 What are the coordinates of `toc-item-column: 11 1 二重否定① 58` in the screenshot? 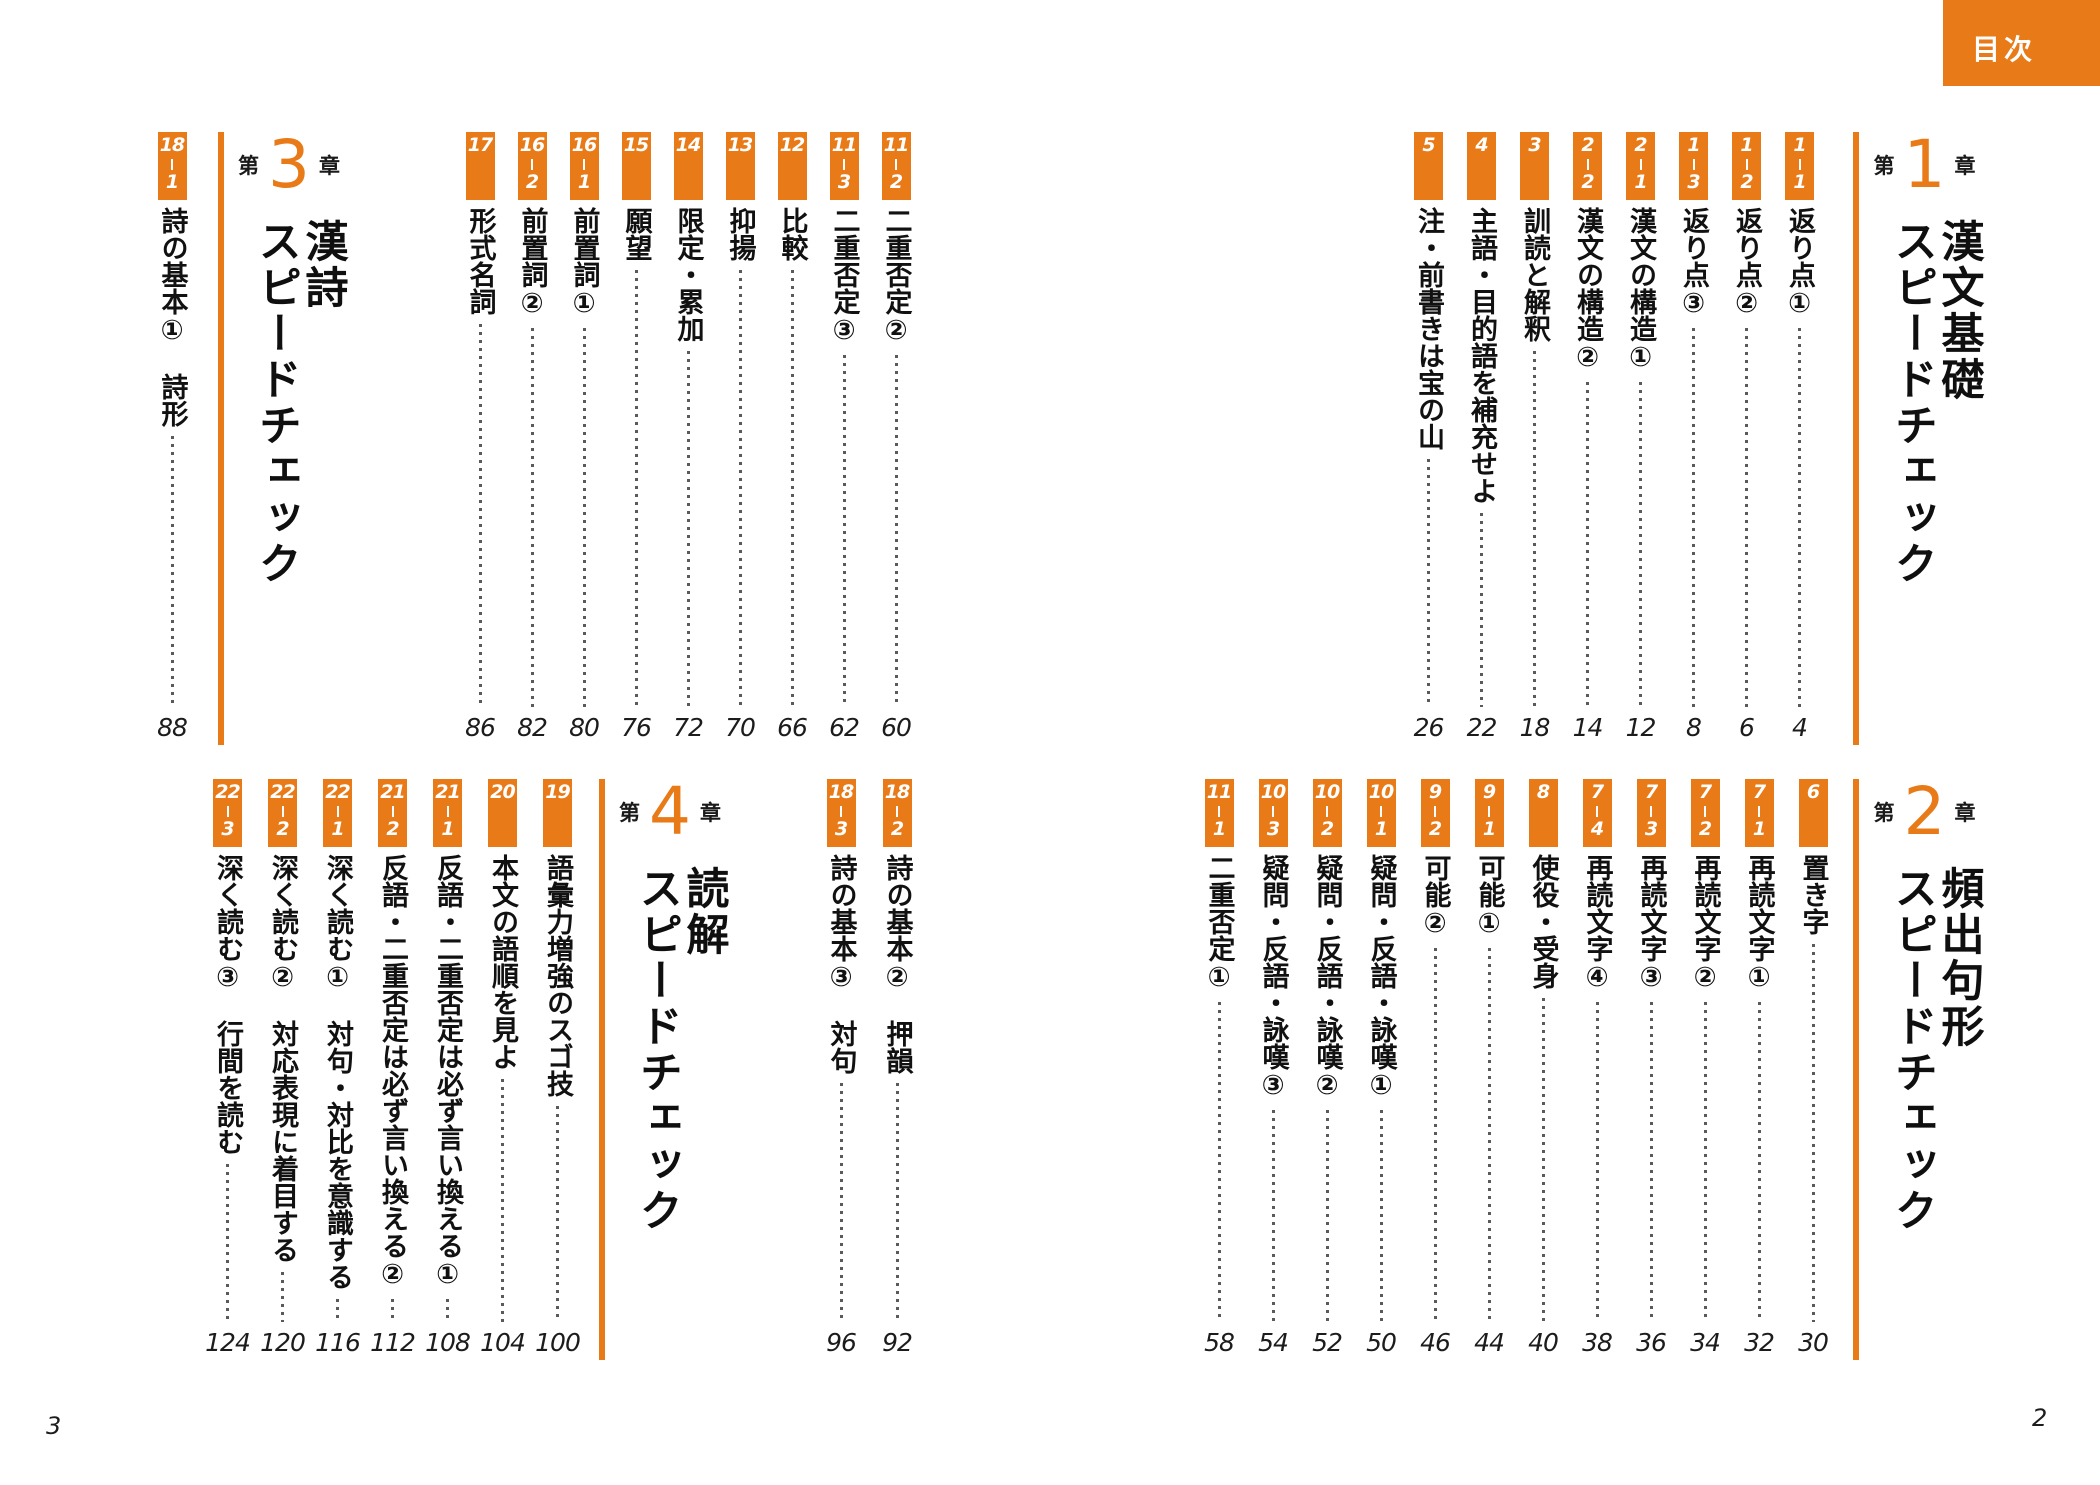 It's located at (1219, 1069).